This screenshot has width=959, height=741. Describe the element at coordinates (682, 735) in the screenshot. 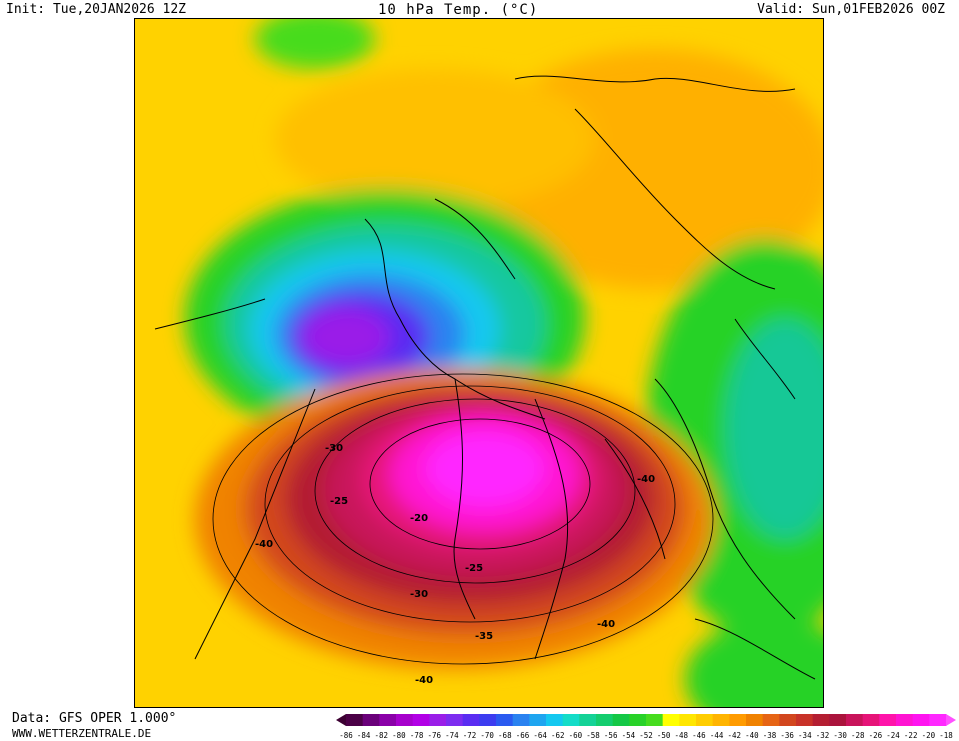

I see `legend-tick-label: -48` at that location.